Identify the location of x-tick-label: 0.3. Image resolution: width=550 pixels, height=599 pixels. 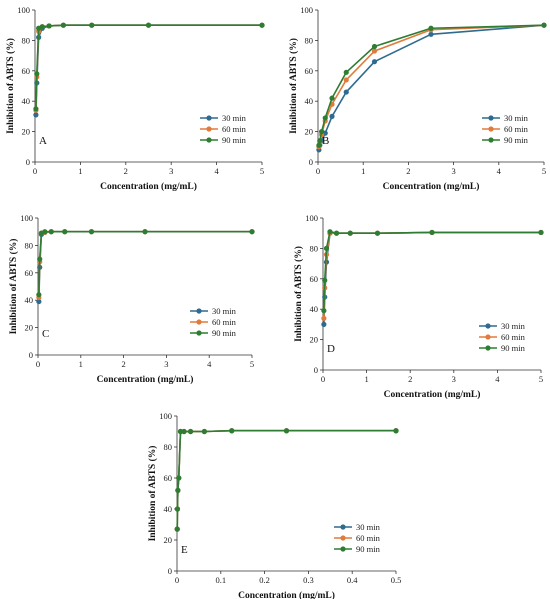
(308, 580).